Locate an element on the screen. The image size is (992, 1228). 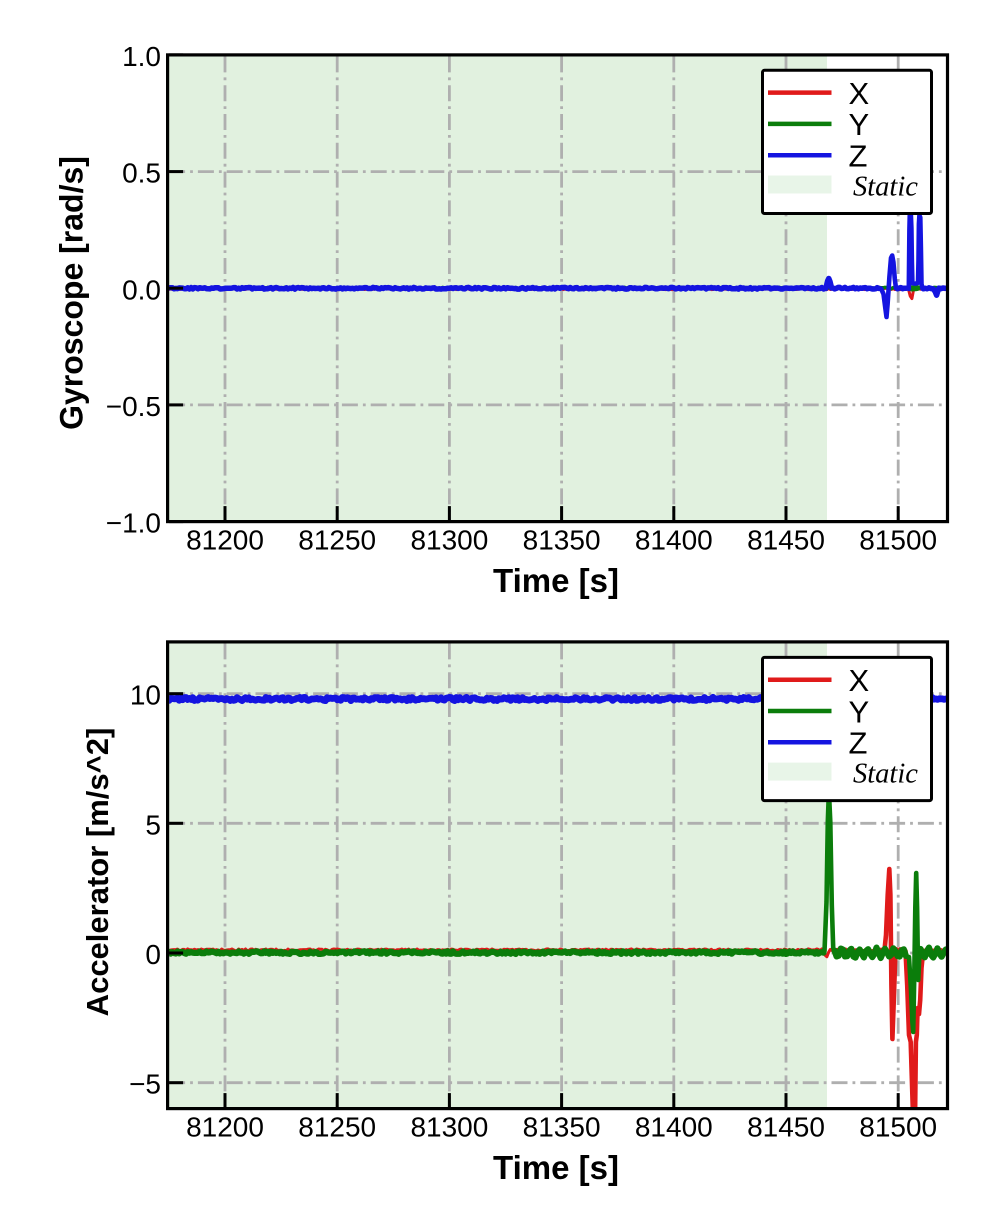
svg-text: 0.5 is located at coordinates (141, 173).